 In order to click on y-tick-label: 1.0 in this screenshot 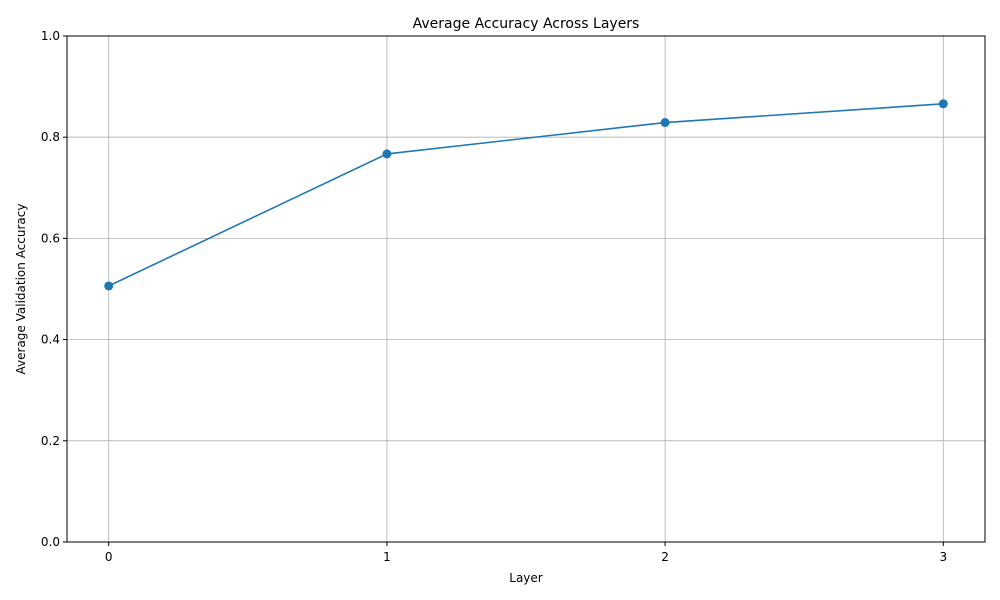, I will do `click(50, 36)`.